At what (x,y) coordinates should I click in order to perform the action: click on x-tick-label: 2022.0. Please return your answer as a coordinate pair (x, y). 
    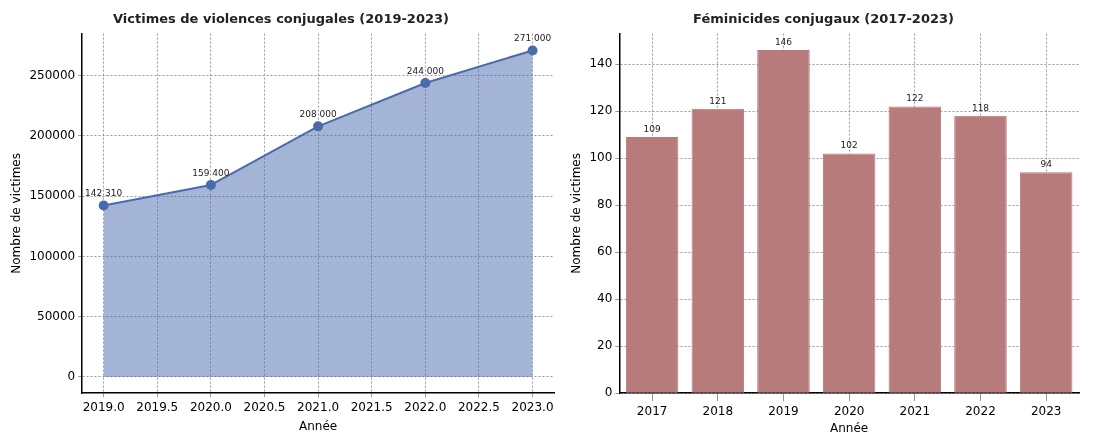
    Looking at the image, I should click on (425, 406).